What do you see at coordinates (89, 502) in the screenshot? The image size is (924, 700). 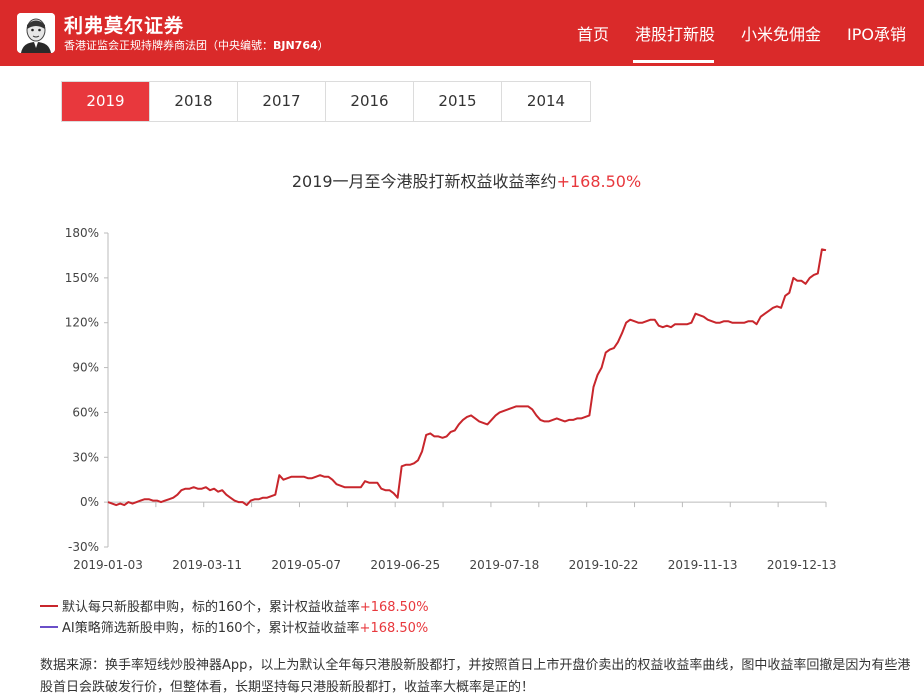 I see `y-tick-label: 0%` at bounding box center [89, 502].